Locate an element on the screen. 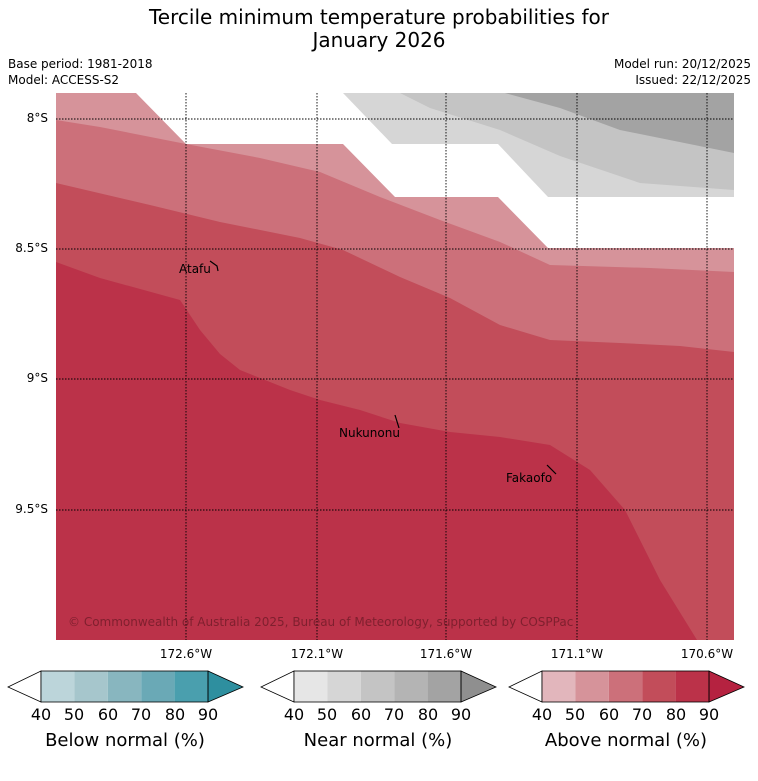  model-run-label: Model run: 20/12/2025 is located at coordinates (682, 64).